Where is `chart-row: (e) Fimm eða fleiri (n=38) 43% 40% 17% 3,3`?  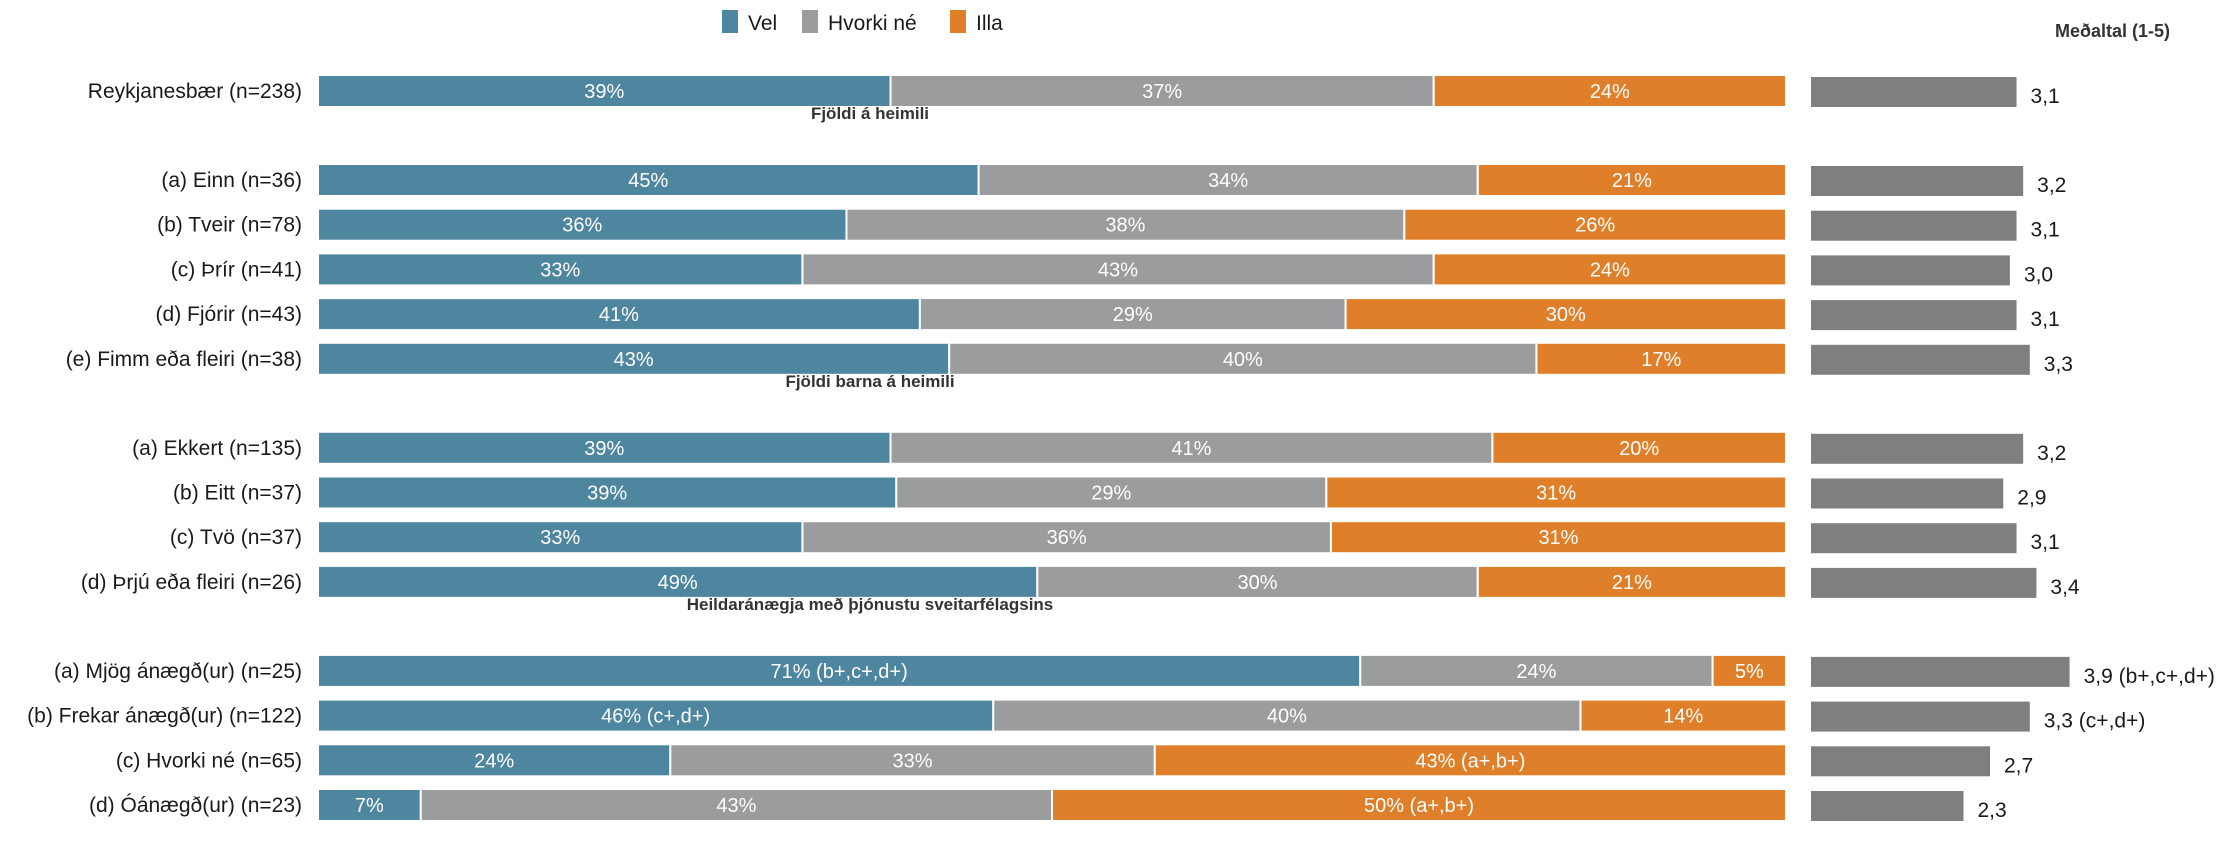 chart-row: (e) Fimm eða fleiri (n=38) 43% 40% 17% 3,3 is located at coordinates (1069, 358).